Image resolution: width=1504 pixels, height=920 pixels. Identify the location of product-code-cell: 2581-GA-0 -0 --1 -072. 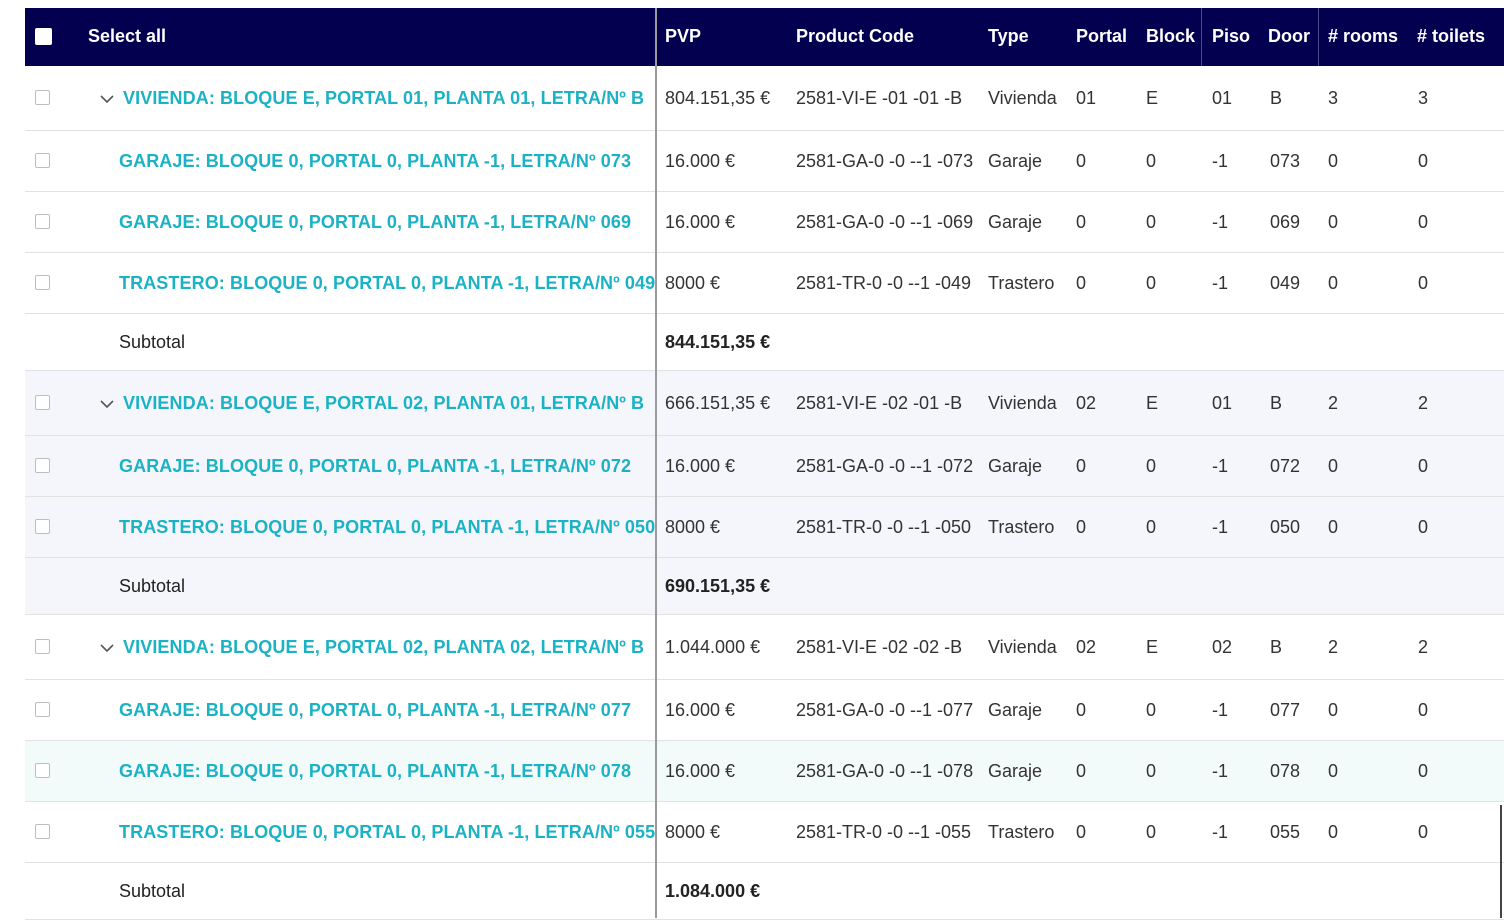
(885, 465).